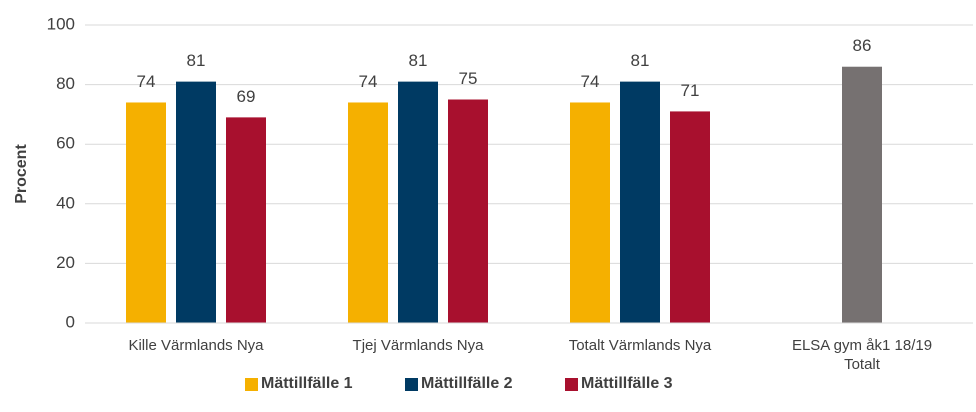  What do you see at coordinates (65, 83) in the screenshot?
I see `y-tick-label: 80` at bounding box center [65, 83].